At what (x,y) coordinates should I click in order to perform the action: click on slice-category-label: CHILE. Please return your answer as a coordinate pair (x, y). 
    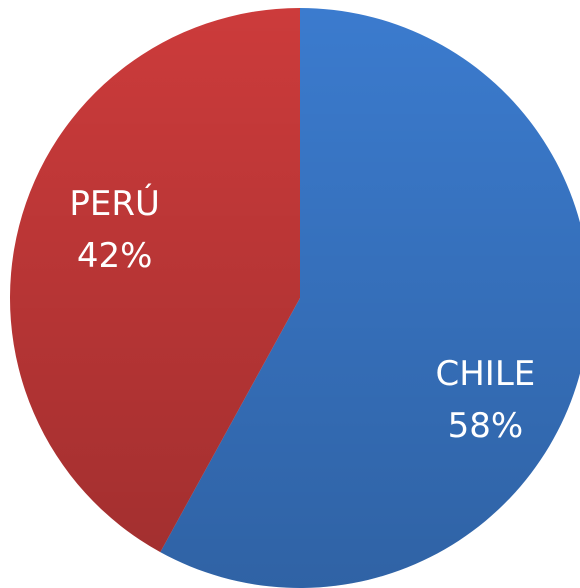
    Looking at the image, I should click on (486, 374).